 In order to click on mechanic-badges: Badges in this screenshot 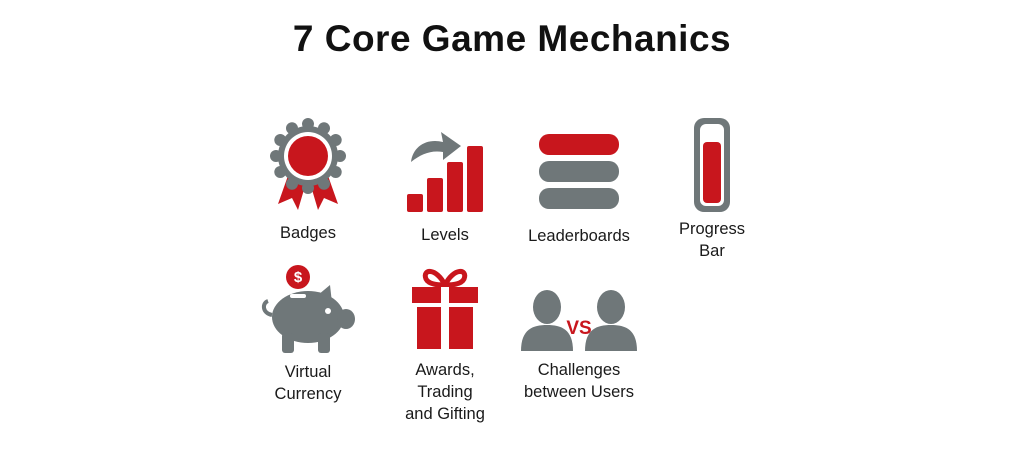, I will do `click(308, 181)`.